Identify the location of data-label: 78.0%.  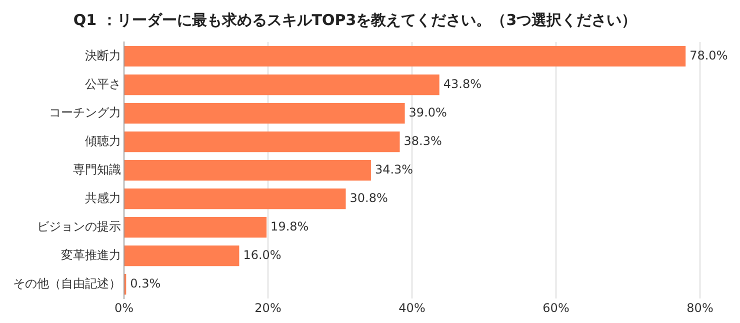
(709, 55).